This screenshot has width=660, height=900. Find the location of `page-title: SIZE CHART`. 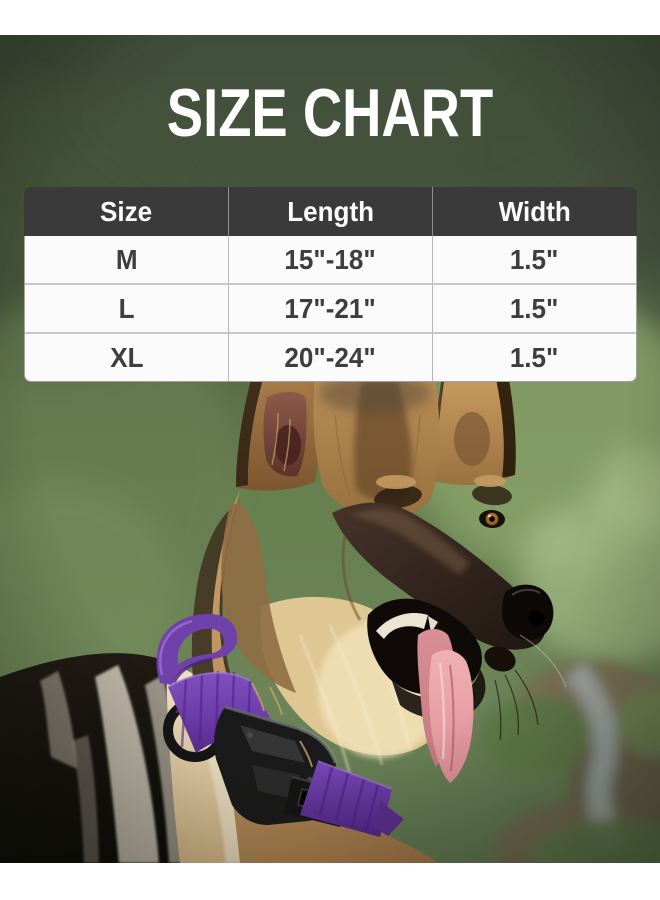

page-title: SIZE CHART is located at coordinates (330, 113).